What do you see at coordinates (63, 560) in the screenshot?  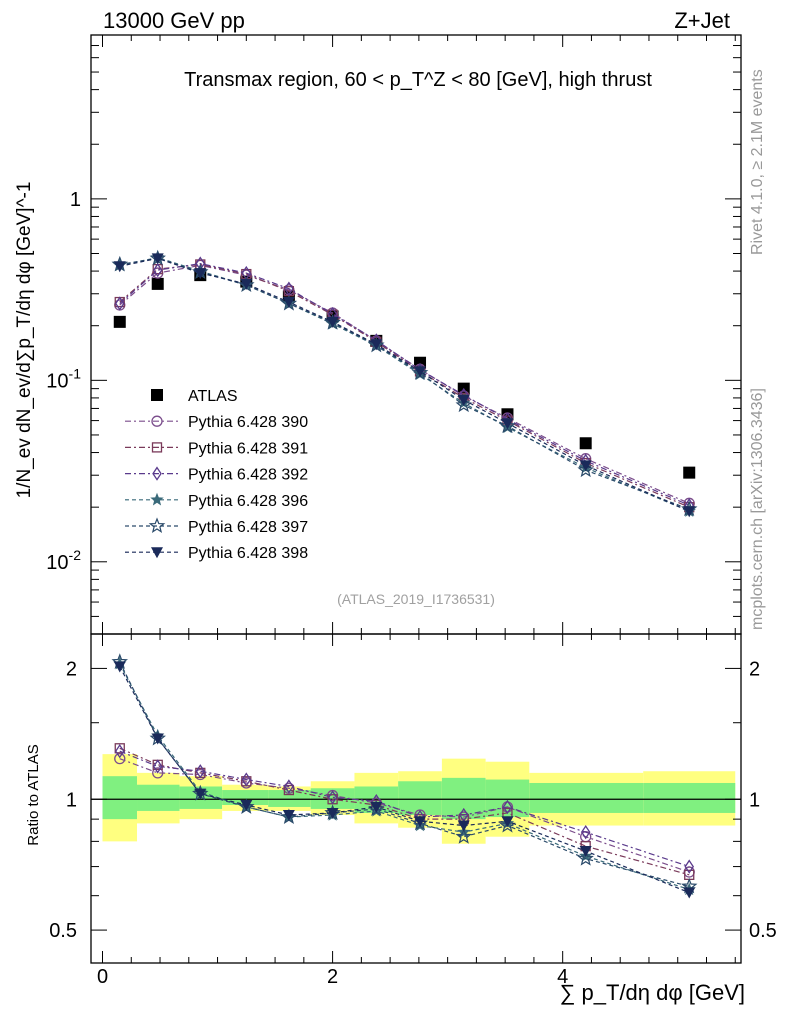 I see `y-tick-label: 10⁻²` at bounding box center [63, 560].